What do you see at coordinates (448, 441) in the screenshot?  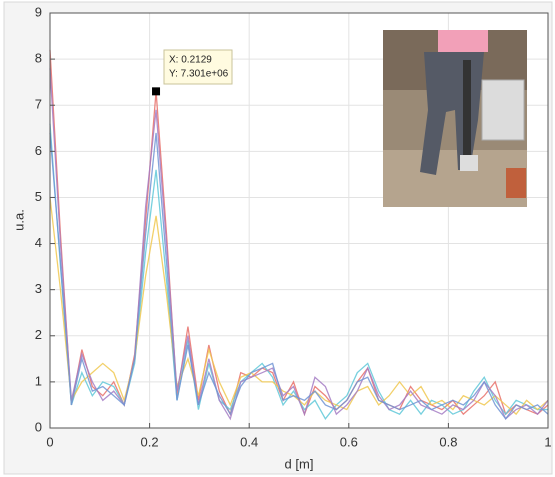 I see `x-tick-label: 0.8` at bounding box center [448, 441].